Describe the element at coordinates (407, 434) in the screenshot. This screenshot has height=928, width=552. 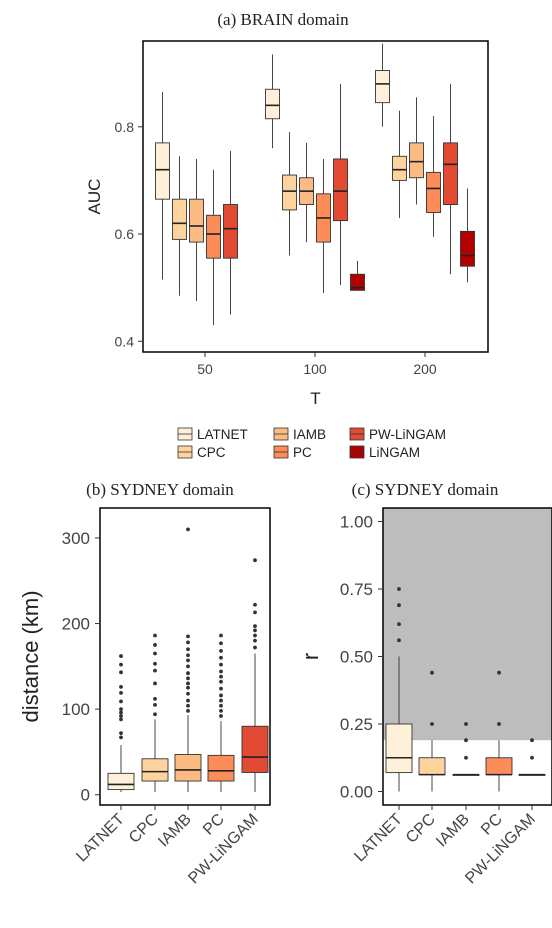
I see `legend-label-PW-LiNGAM: PW-LiNGAM` at that location.